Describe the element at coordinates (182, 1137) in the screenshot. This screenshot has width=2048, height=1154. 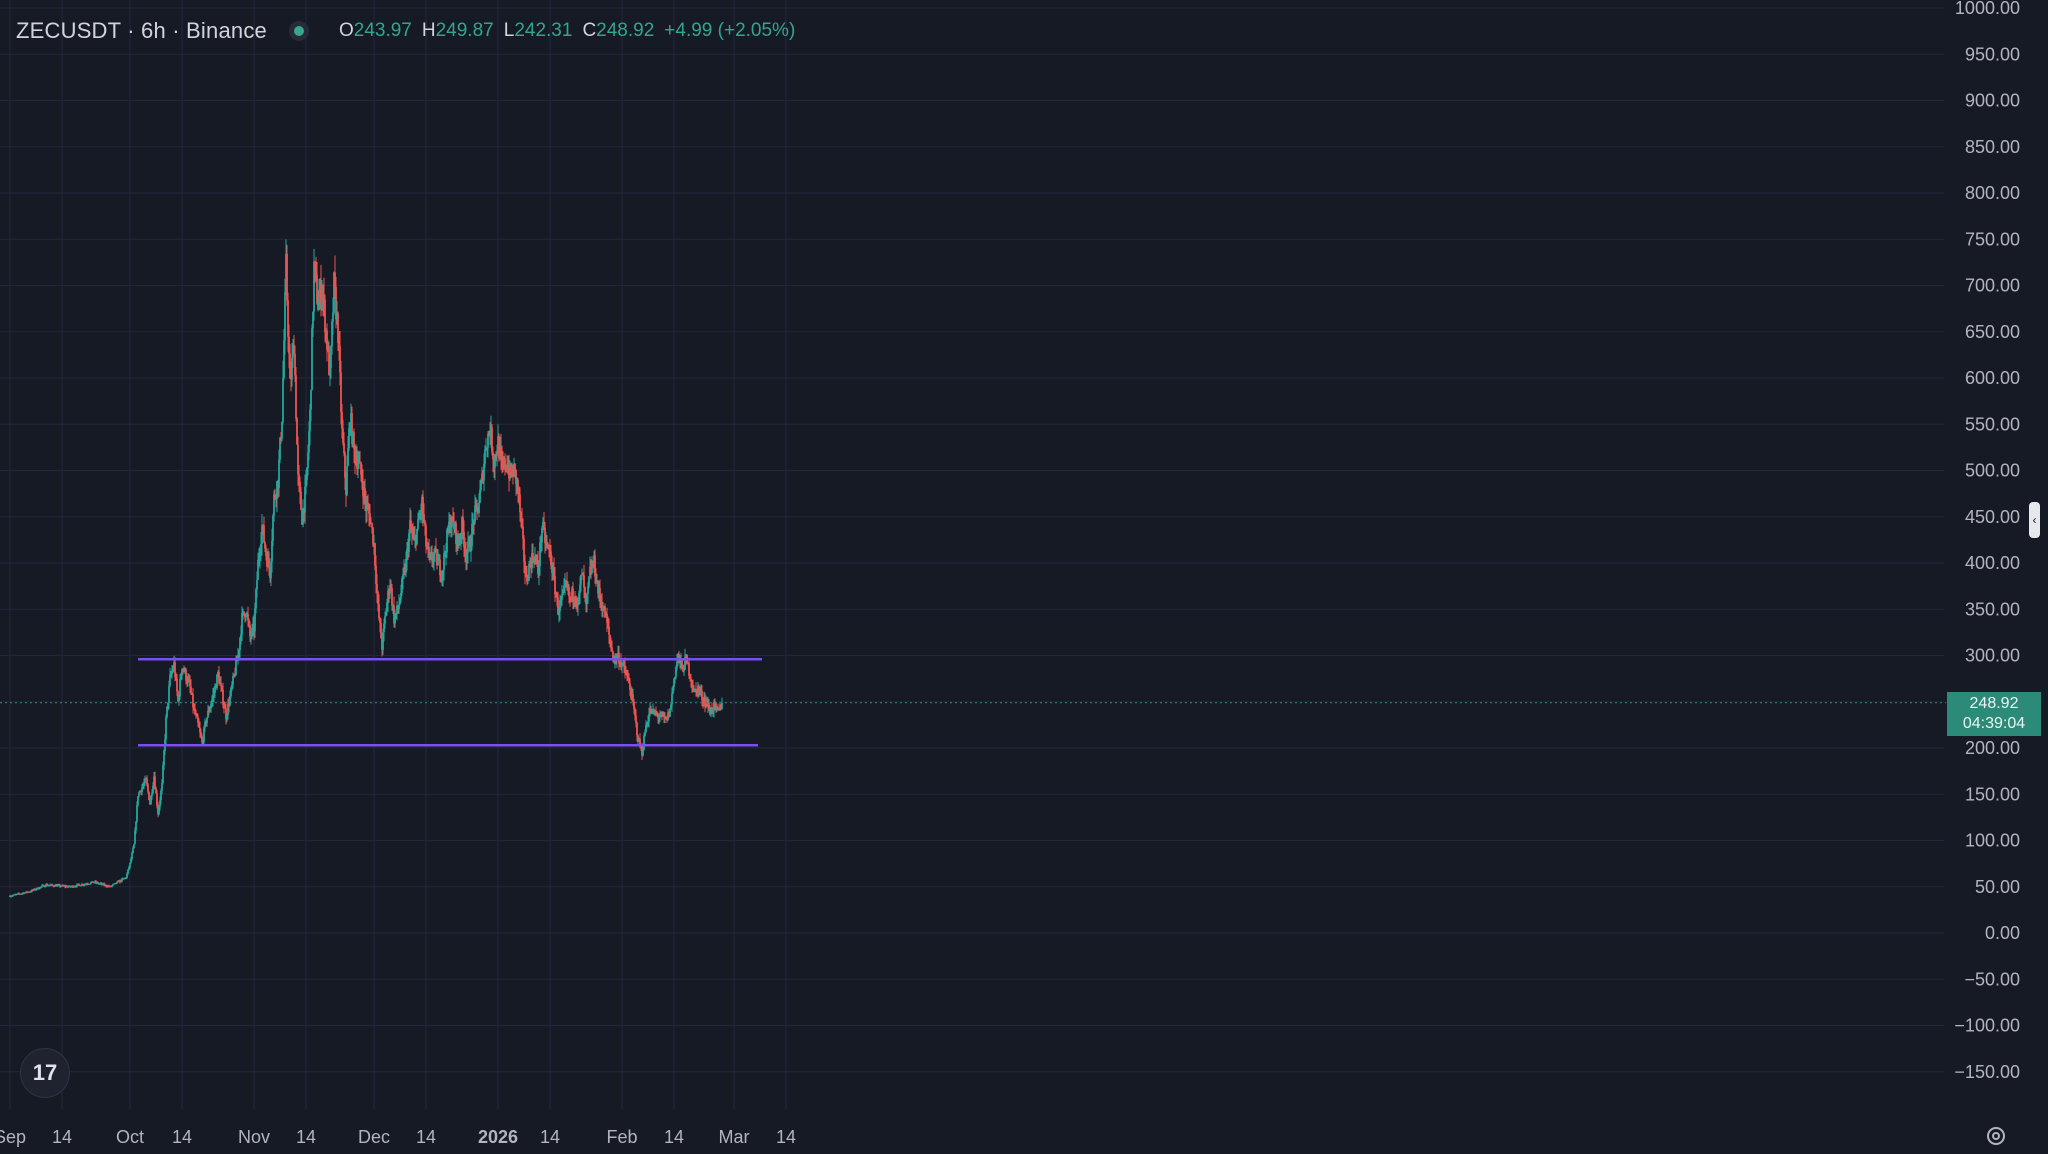
I see `time-tick-label: 14` at that location.